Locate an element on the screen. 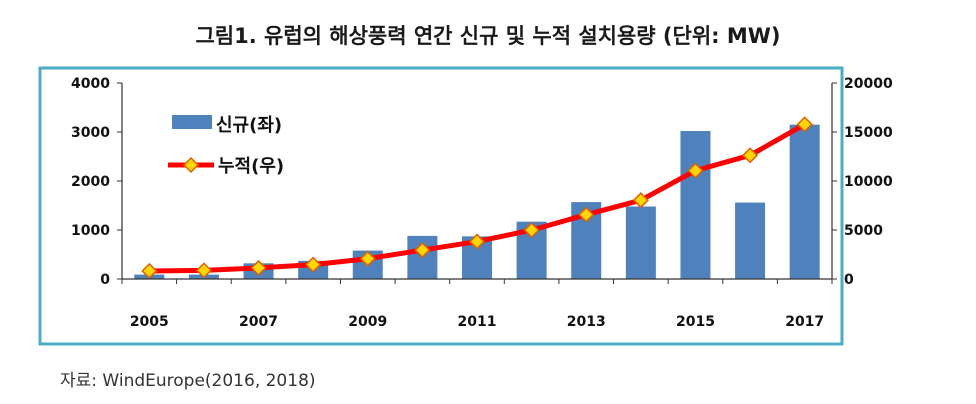 The width and height of the screenshot is (976, 404). line-point-2009 is located at coordinates (367, 258).